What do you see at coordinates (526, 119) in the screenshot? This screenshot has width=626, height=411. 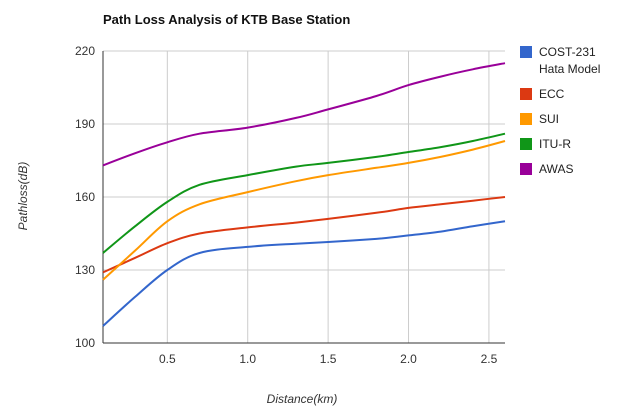 I see `legend-swatch-sui` at bounding box center [526, 119].